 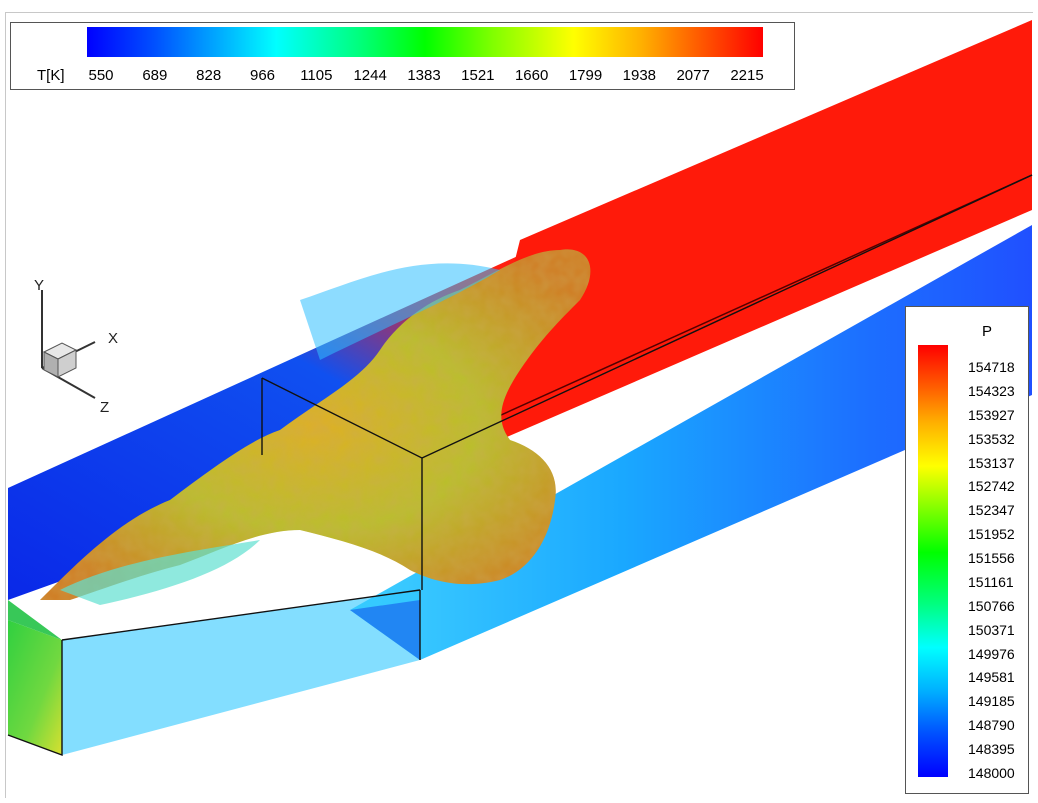 What do you see at coordinates (101, 75) in the screenshot?
I see `temperature-tick: 550` at bounding box center [101, 75].